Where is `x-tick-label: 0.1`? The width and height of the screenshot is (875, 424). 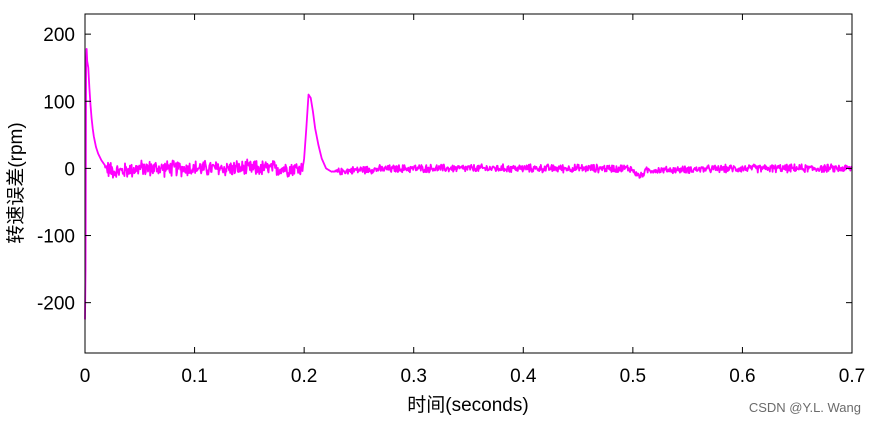
x-tick-label: 0.1 is located at coordinates (194, 376).